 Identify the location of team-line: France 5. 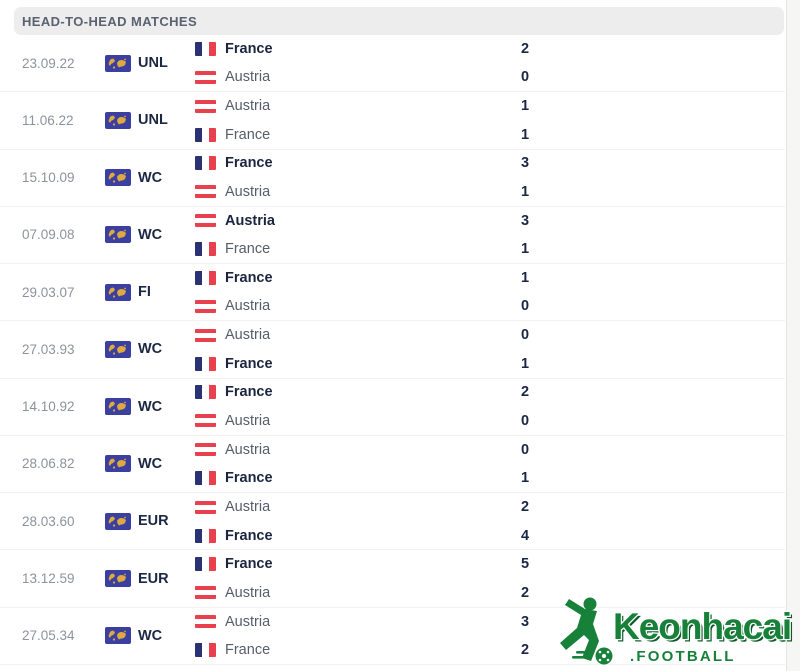
(370, 564).